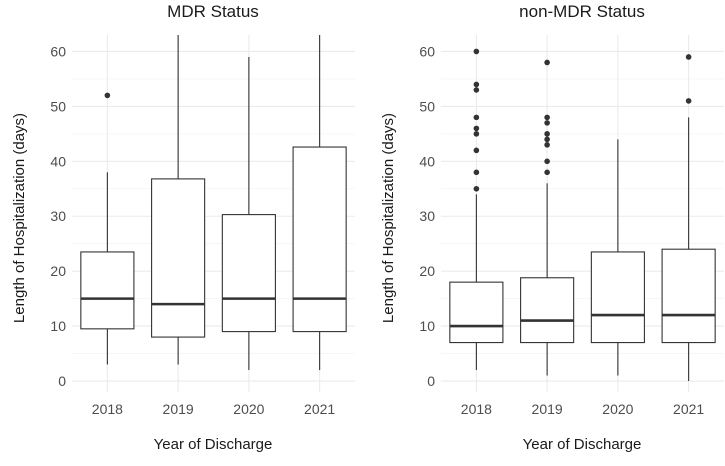  I want to click on panel-title: MDR Status, so click(213, 11).